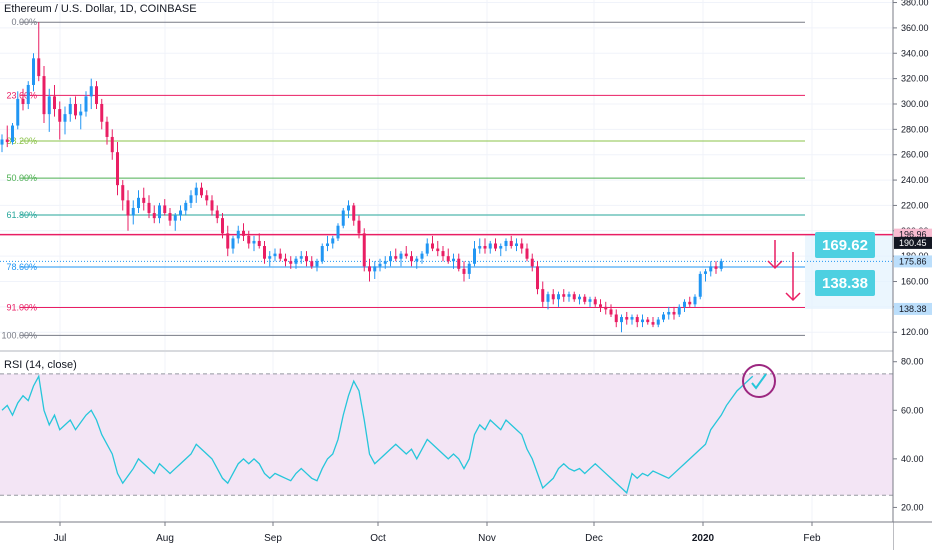  I want to click on time-axis: Jul Aug Sep Oct Nov Dec 2020 Feb, so click(466, 535).